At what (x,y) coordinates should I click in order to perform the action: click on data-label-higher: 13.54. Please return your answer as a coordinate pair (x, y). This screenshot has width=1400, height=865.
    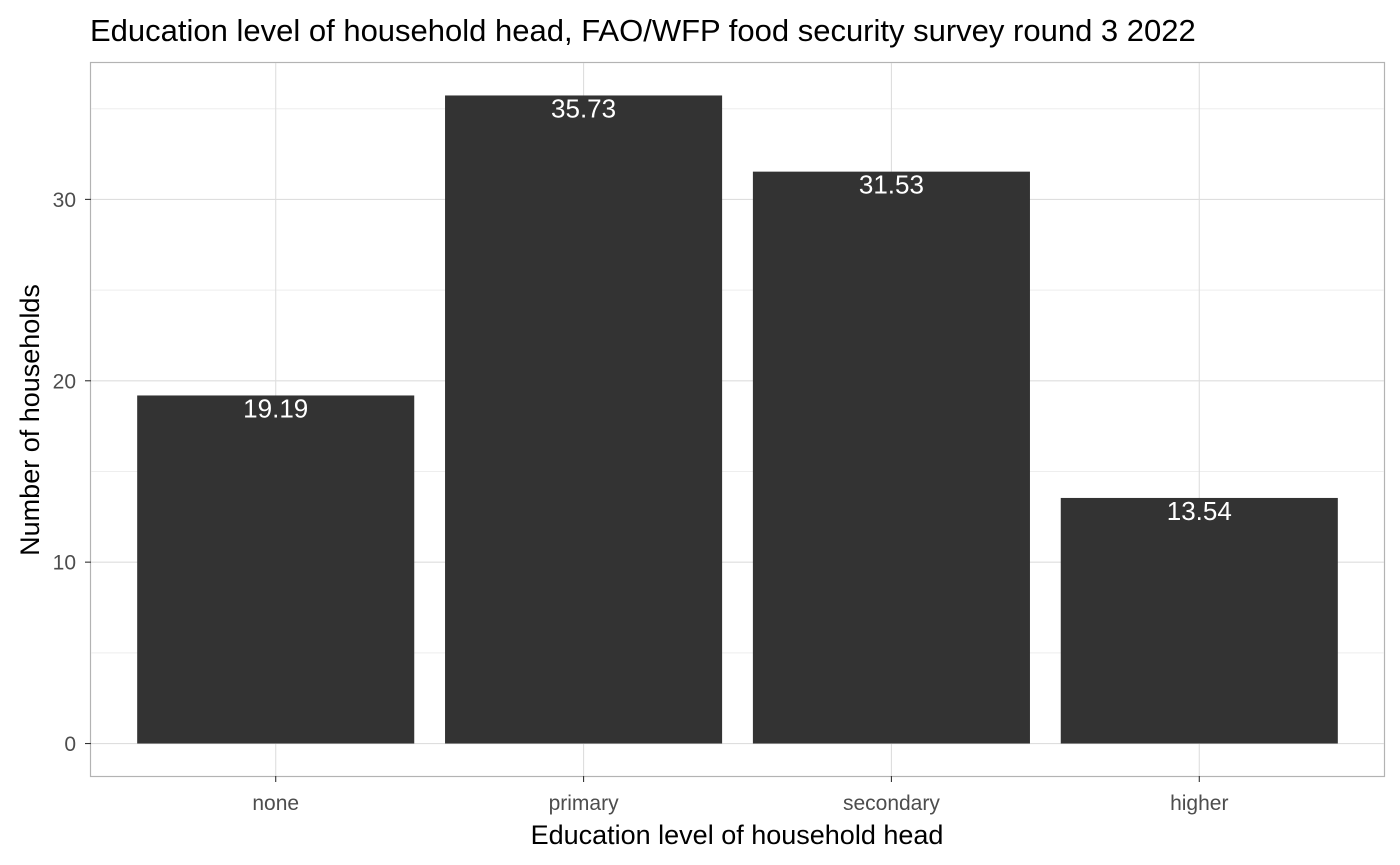
    Looking at the image, I should click on (1199, 511).